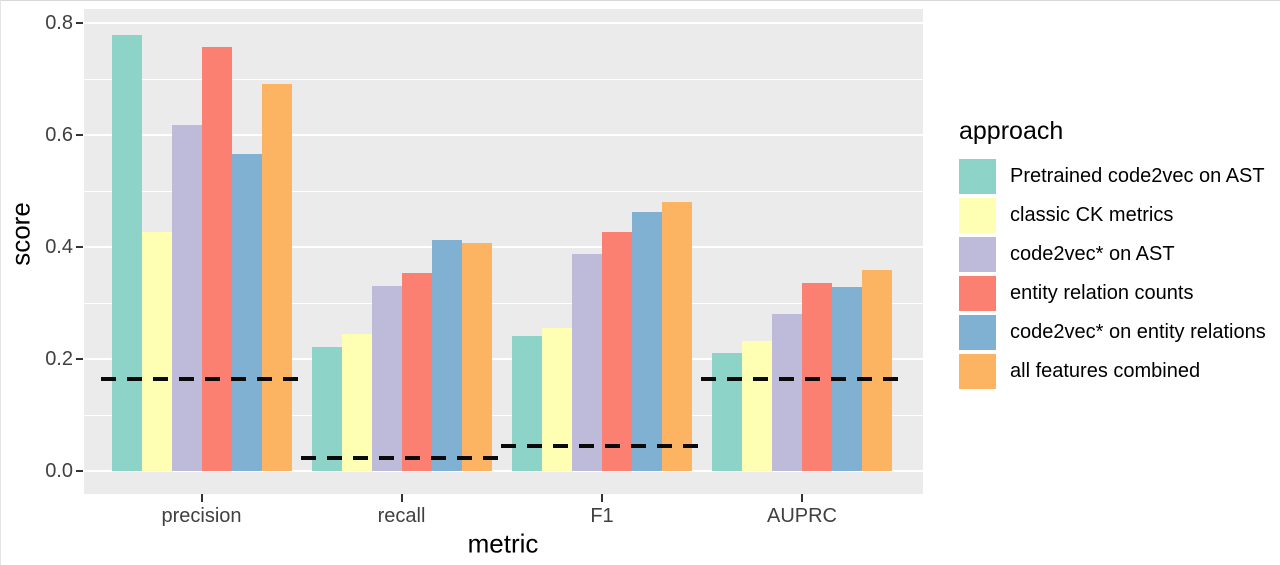 The width and height of the screenshot is (1280, 565). I want to click on y-tick-label: 0.4, so click(59, 247).